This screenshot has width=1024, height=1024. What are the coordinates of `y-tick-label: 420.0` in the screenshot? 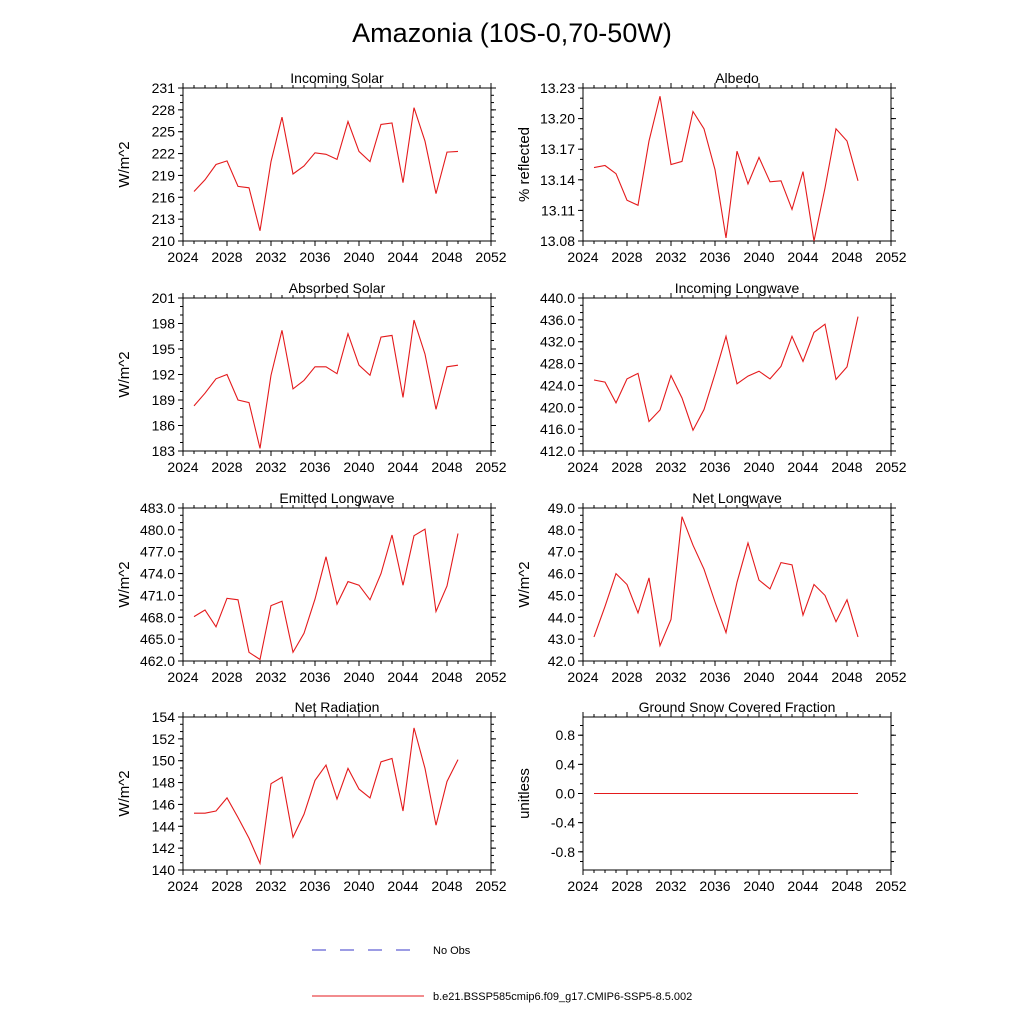 It's located at (557, 407).